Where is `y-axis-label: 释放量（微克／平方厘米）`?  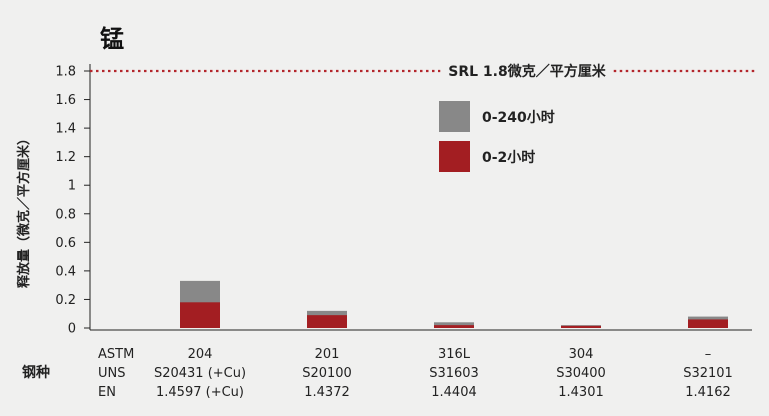 y-axis-label: 释放量（微克／平方厘米） is located at coordinates (24, 210).